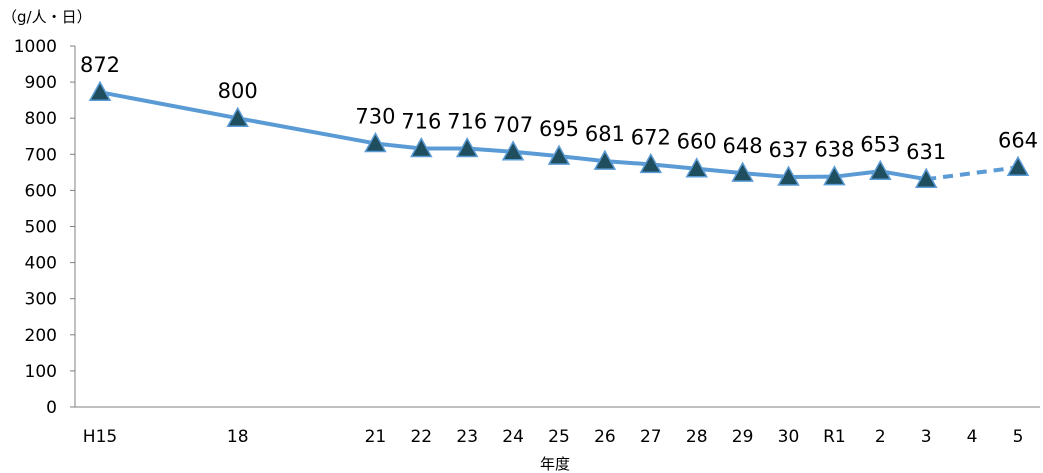 This screenshot has height=473, width=1043. I want to click on x-tick-label: 28, so click(697, 437).